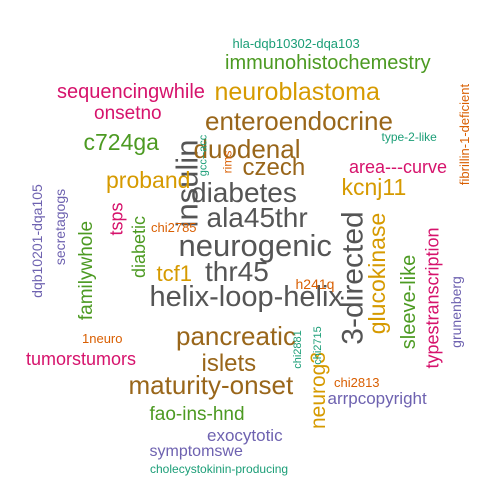 The width and height of the screenshot is (500, 500). What do you see at coordinates (196, 451) in the screenshot?
I see `word-symptomswe: symptomswe` at bounding box center [196, 451].